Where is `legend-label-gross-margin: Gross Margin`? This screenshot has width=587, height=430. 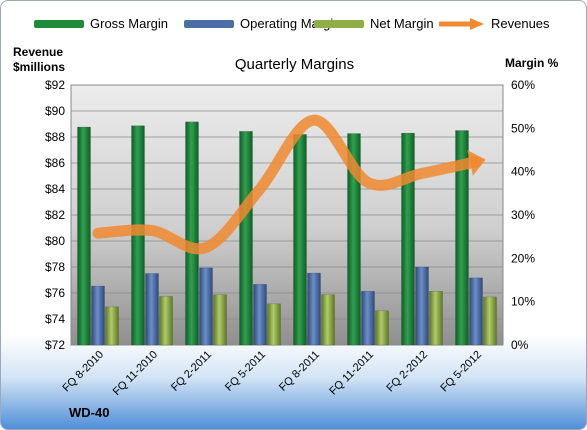
legend-label-gross-margin: Gross Margin is located at coordinates (129, 23).